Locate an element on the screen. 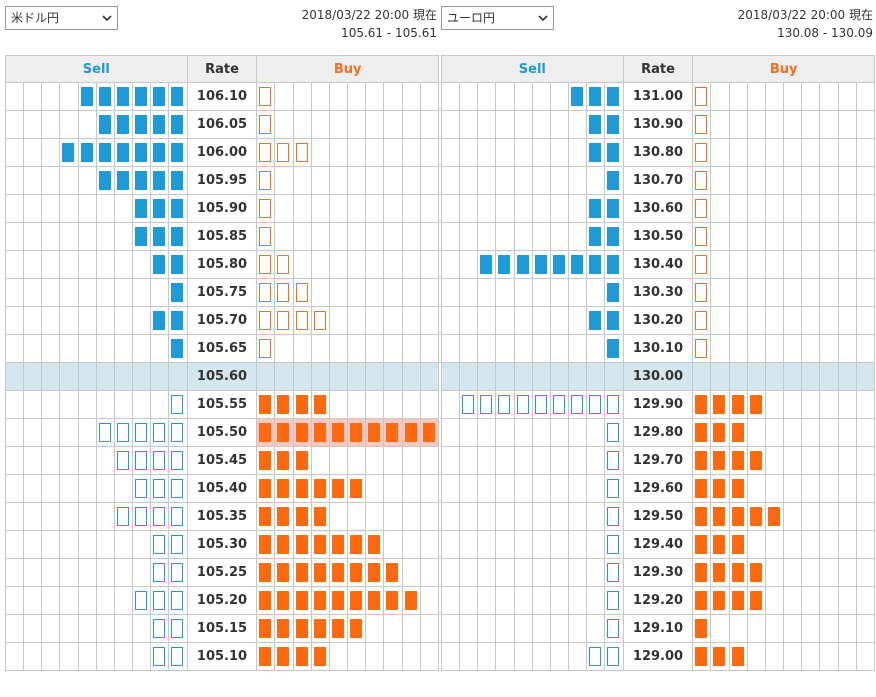 This screenshot has width=876, height=697. table-row: 129.70 is located at coordinates (658, 460).